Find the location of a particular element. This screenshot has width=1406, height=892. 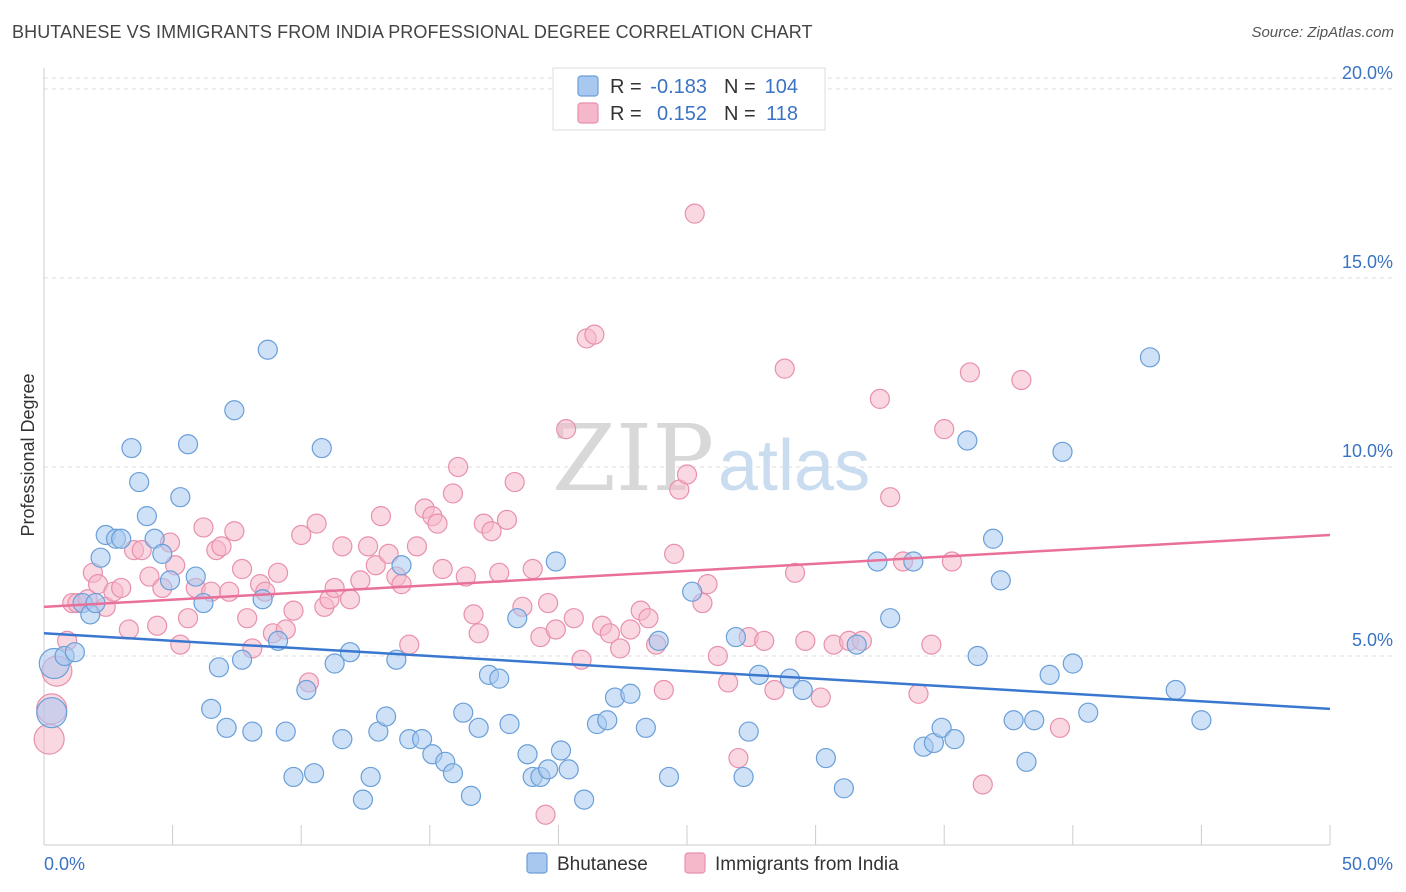

legend-swatch-bhutanese is located at coordinates (588, 86).